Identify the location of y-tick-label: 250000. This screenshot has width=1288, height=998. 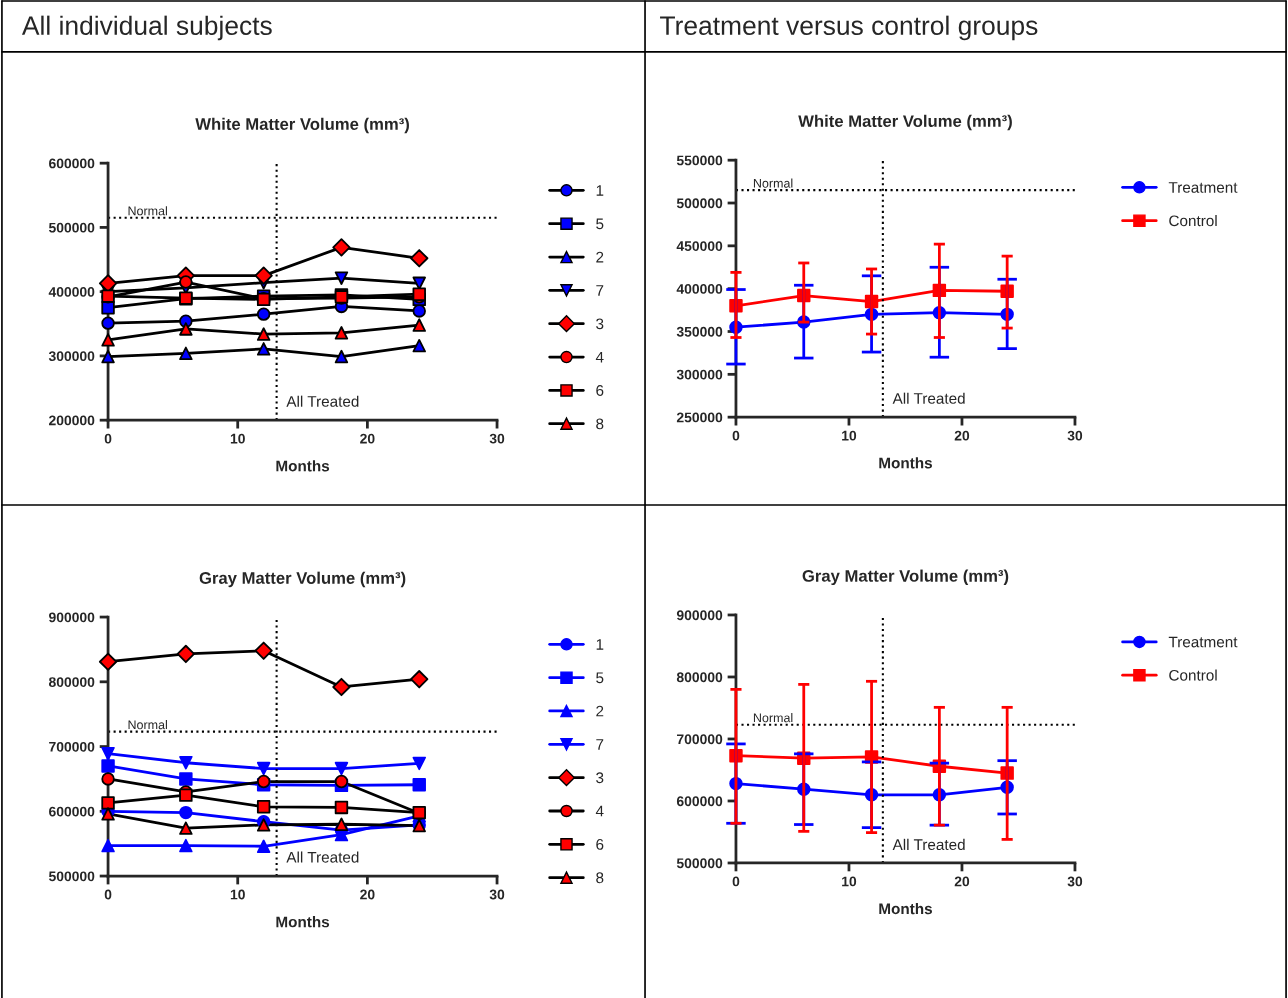
(699, 417).